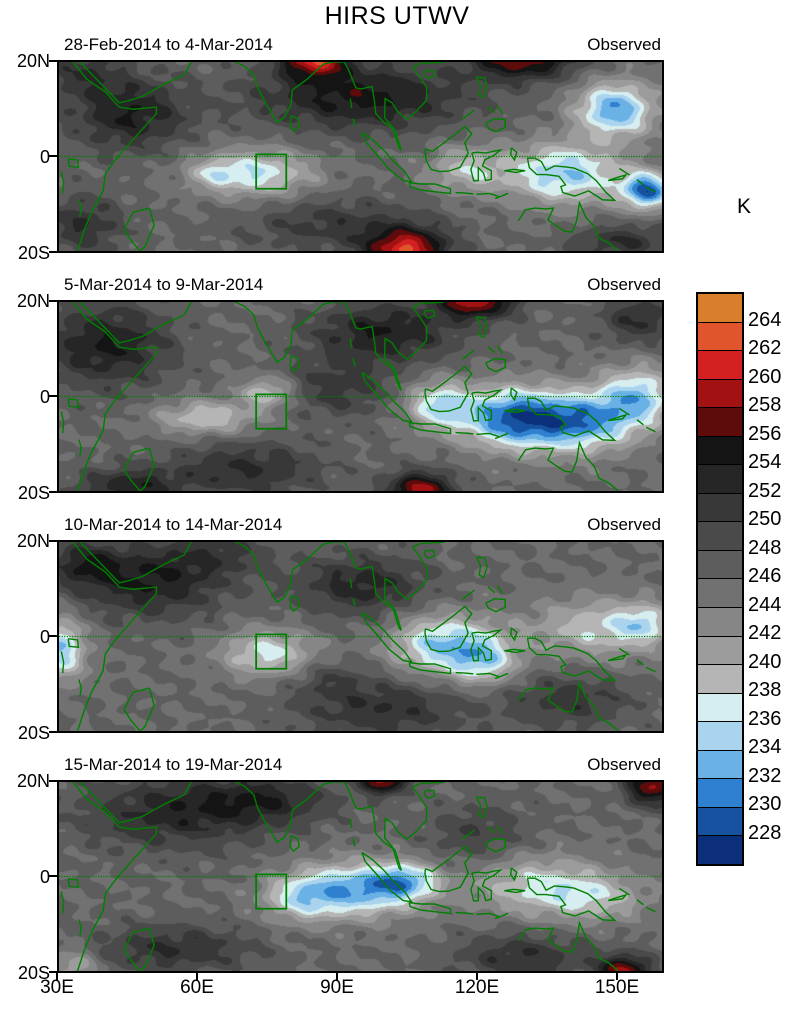 This screenshot has height=1013, width=794. I want to click on colorbar-tick-label: 260, so click(765, 376).